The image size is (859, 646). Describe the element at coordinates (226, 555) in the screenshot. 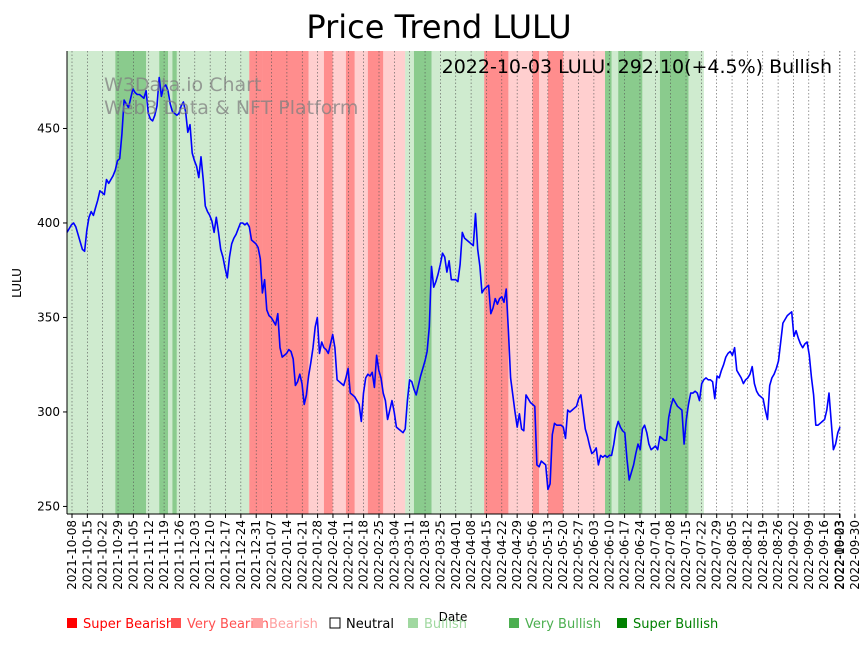

I see `x-tick-label-10: 2021-12-17` at that location.